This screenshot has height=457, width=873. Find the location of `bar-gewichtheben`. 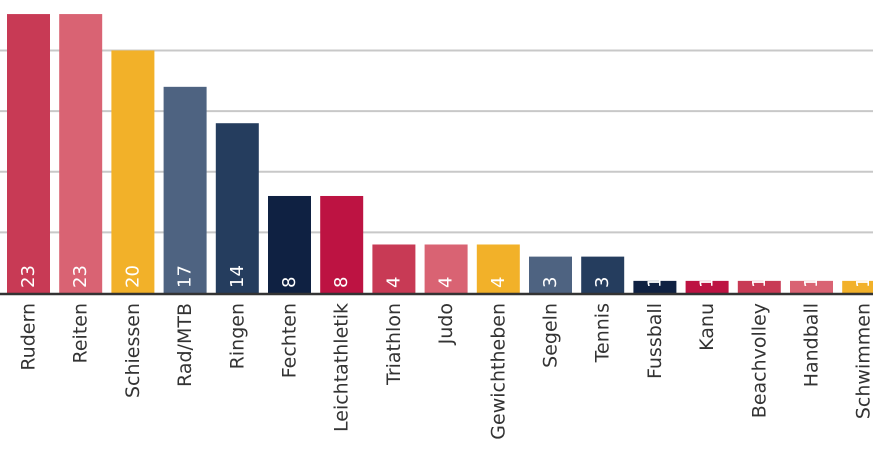

bar-gewichtheben is located at coordinates (498, 268).